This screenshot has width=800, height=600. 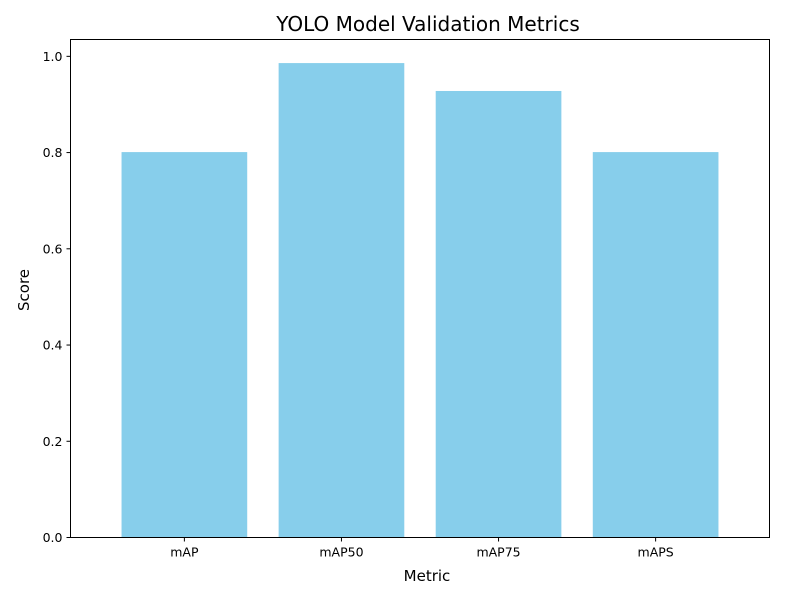 What do you see at coordinates (53, 441) in the screenshot?
I see `y-tick-label: 0.2` at bounding box center [53, 441].